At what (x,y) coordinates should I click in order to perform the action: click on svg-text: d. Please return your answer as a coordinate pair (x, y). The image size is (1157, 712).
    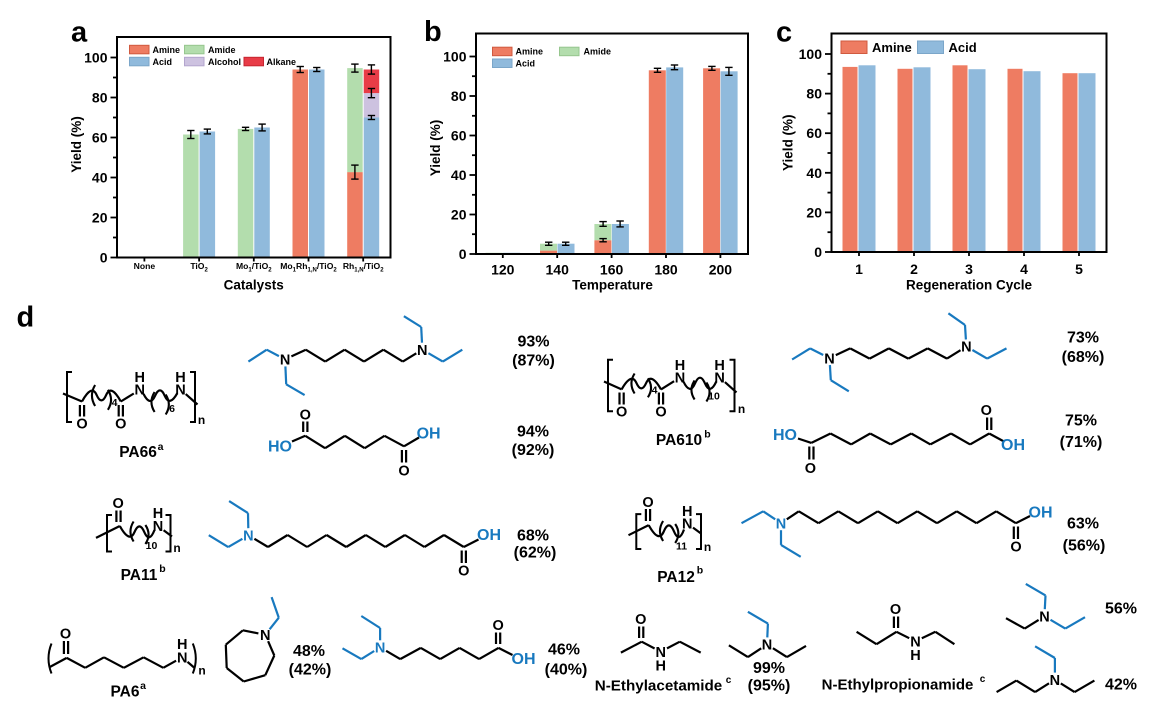
    Looking at the image, I should click on (26, 317).